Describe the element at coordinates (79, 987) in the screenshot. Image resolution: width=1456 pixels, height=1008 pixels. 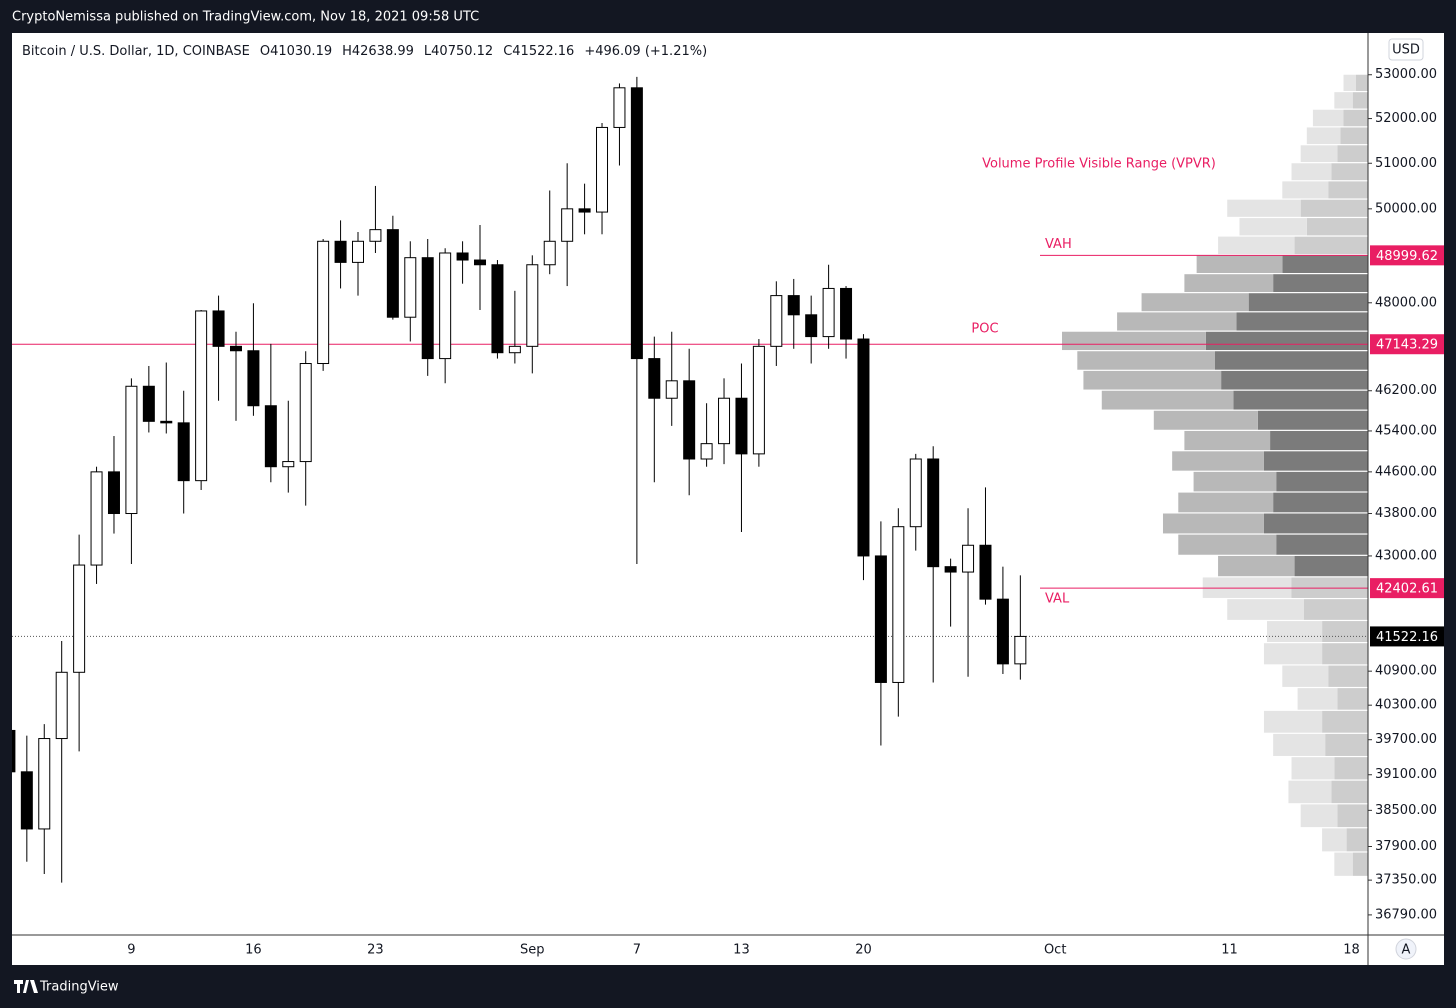
I see `footer-brand: TradingView` at that location.